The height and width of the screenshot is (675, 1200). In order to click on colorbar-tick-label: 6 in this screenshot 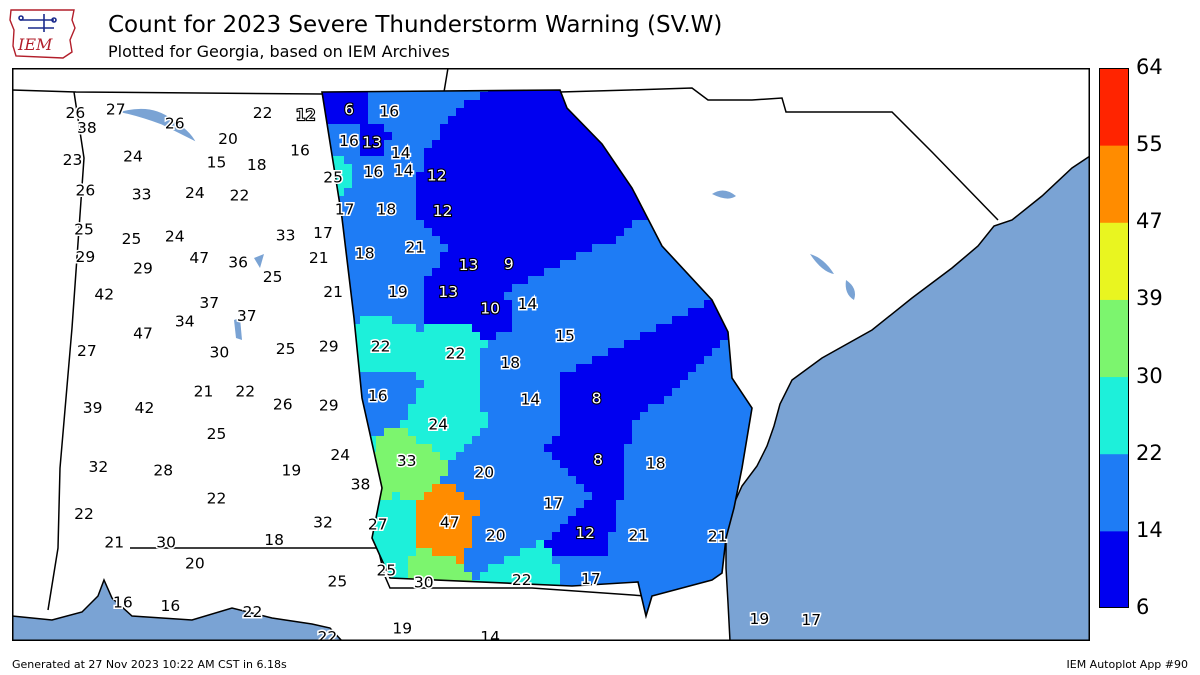, I will do `click(1143, 607)`.